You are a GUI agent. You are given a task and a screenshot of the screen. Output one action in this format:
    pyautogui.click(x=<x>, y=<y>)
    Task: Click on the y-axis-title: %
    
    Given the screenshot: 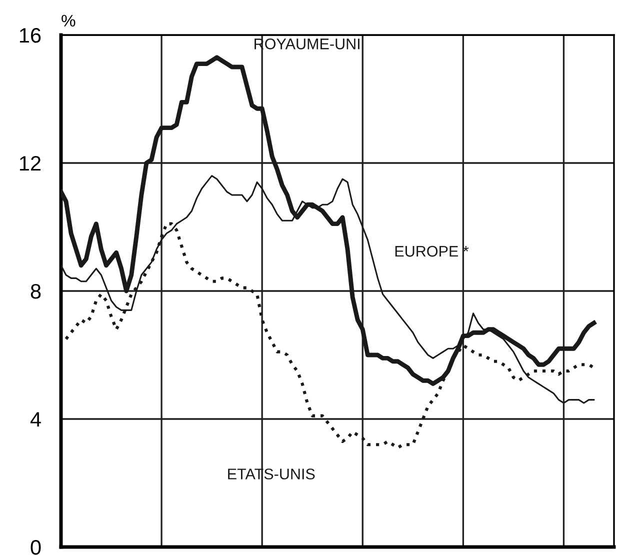 What is the action you would take?
    pyautogui.click(x=69, y=20)
    